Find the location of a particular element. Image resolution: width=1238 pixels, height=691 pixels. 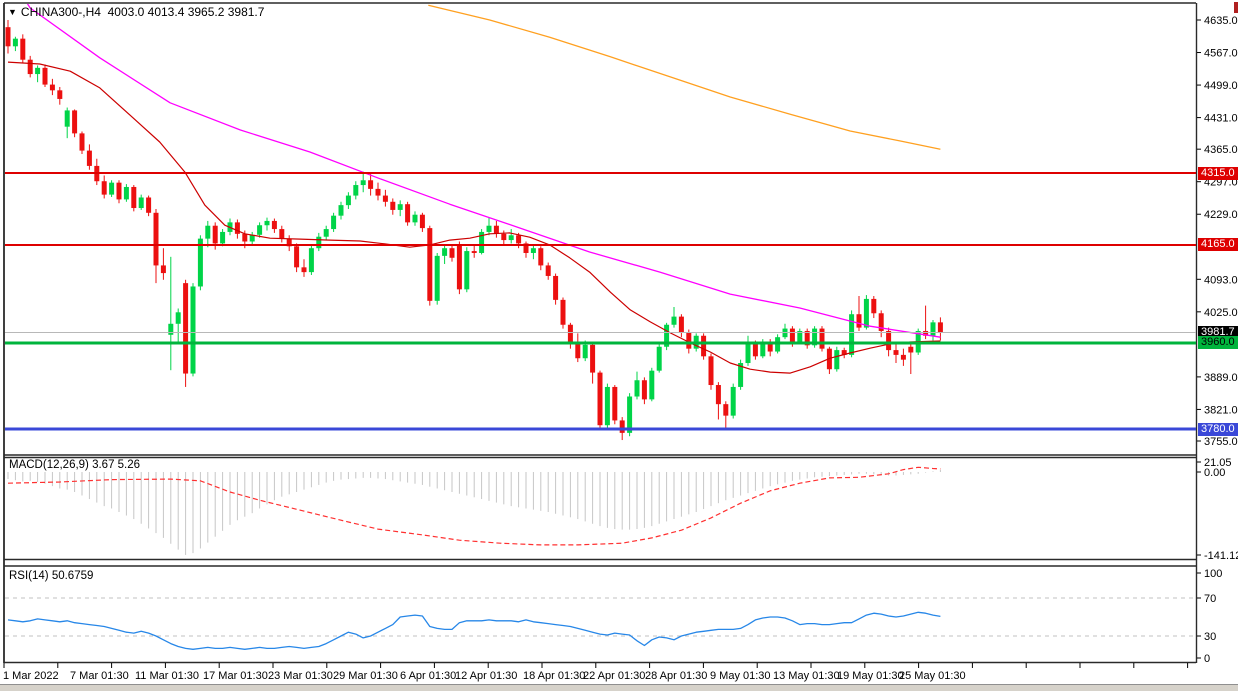

rsi-line is located at coordinates (474, 630).